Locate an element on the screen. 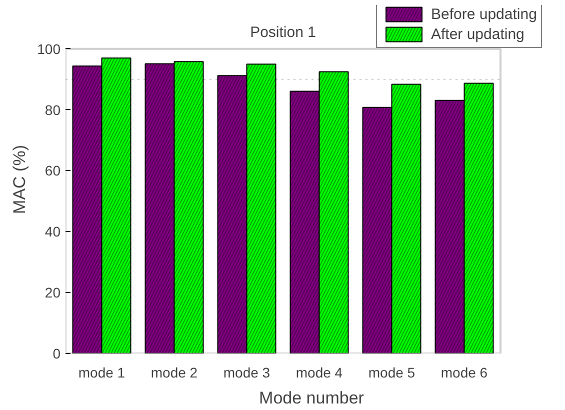  x-tick-label: mode 4 is located at coordinates (319, 372).